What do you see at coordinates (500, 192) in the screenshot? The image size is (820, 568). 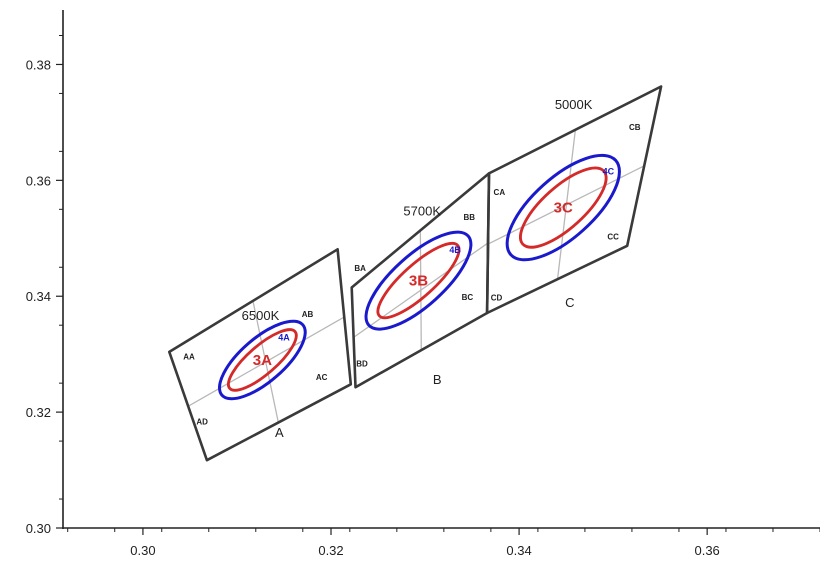 I see `sub-bin-label-ca: CA` at bounding box center [500, 192].